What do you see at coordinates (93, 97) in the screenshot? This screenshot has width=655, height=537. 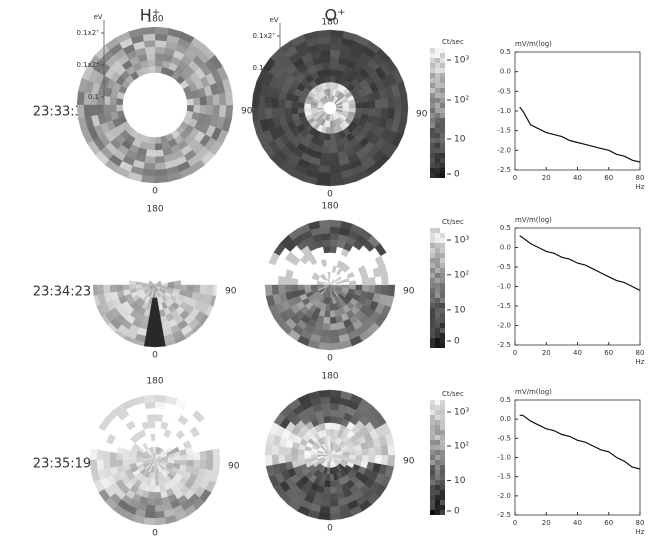 I see `energy-label: 0.1` at bounding box center [93, 97].